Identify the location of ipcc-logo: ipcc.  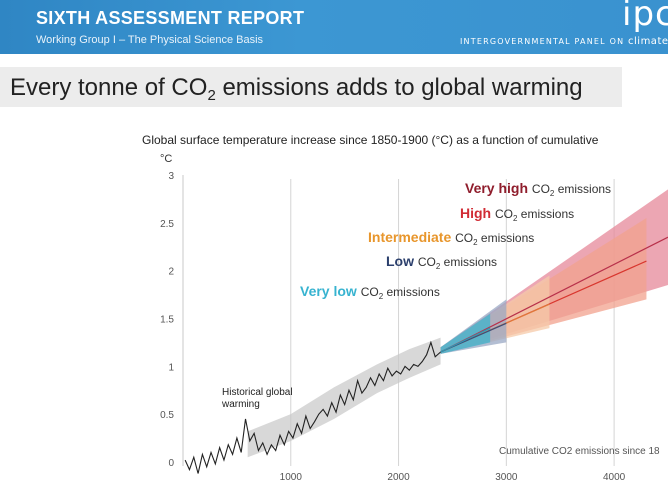
(645, 17).